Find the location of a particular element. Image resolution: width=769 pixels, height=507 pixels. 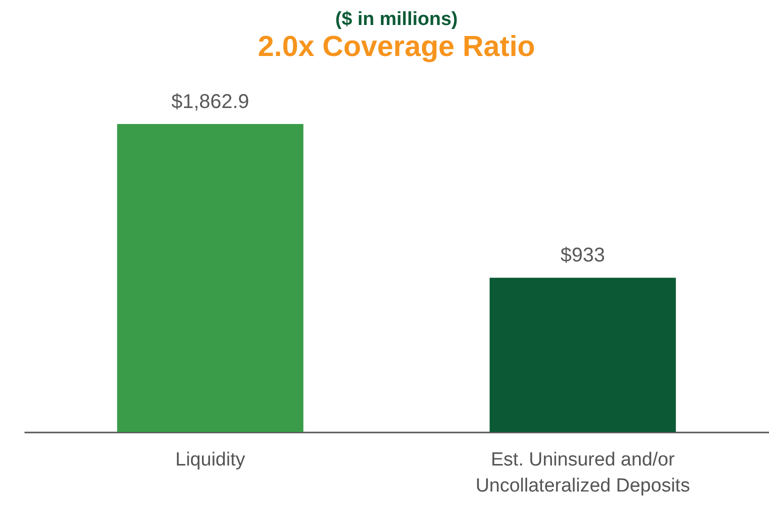

x-tick-label: Liquidity is located at coordinates (210, 460).